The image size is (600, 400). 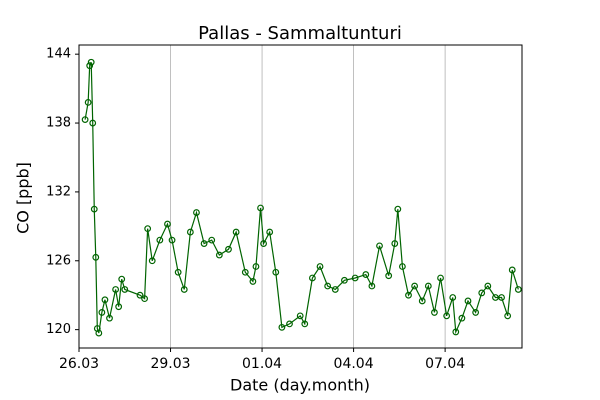 What do you see at coordinates (79, 364) in the screenshot?
I see `x-tick-label: 26.03` at bounding box center [79, 364].